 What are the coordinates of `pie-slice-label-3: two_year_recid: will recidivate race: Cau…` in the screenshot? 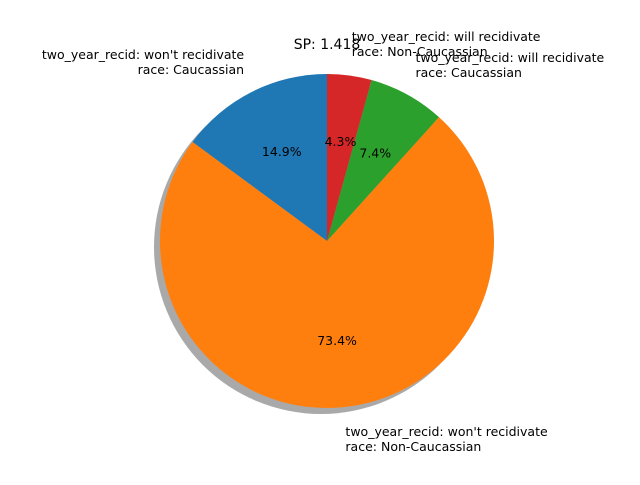 It's located at (509, 65).